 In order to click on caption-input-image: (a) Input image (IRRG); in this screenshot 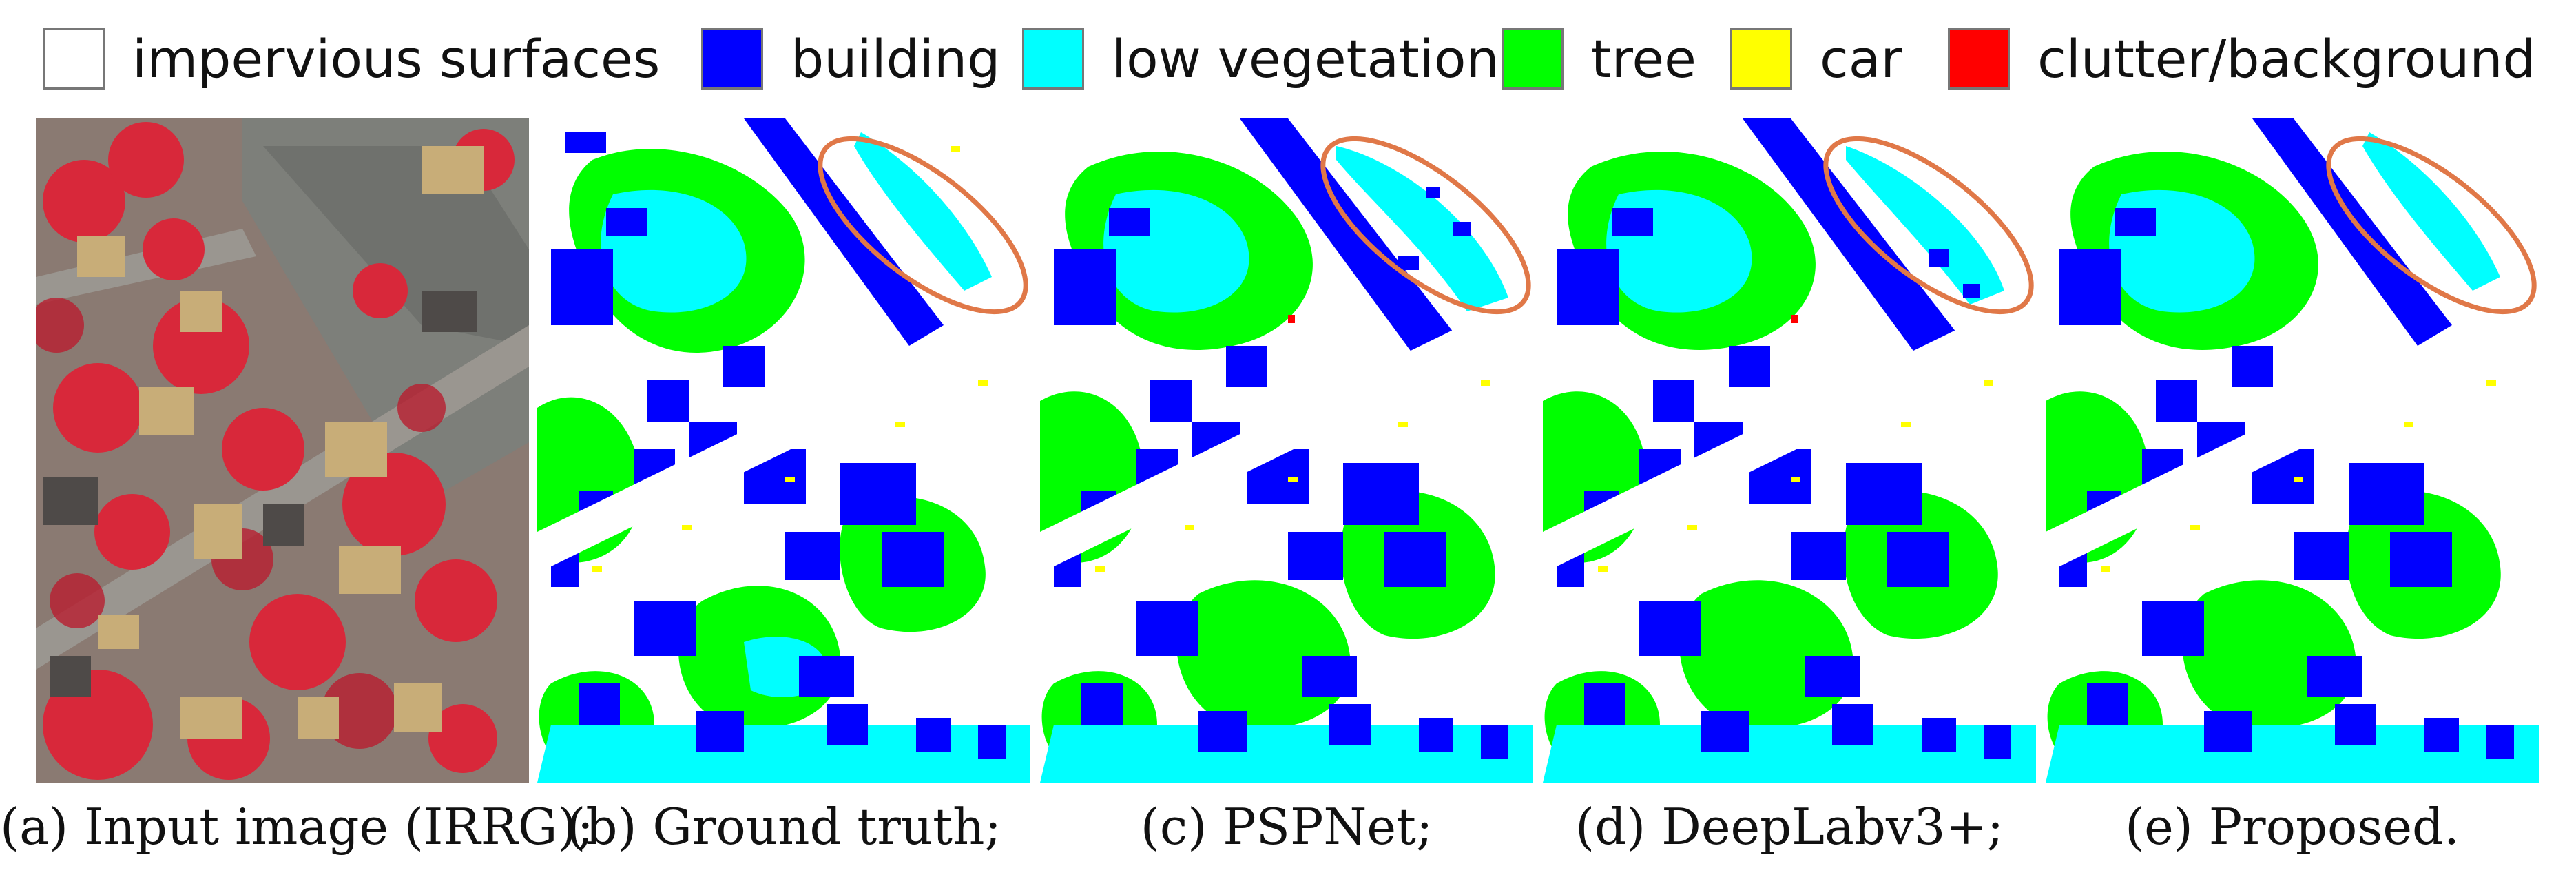, I will do `click(297, 827)`.